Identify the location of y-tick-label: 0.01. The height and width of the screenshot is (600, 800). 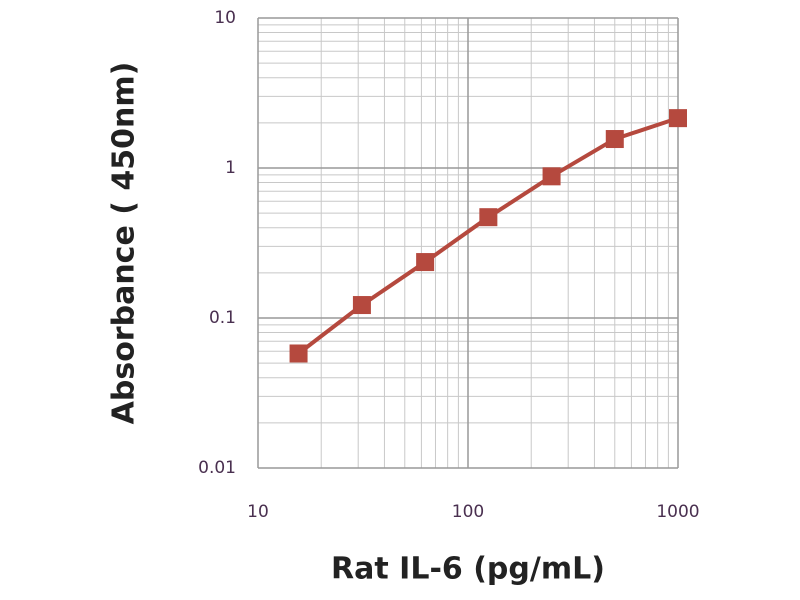
(217, 468).